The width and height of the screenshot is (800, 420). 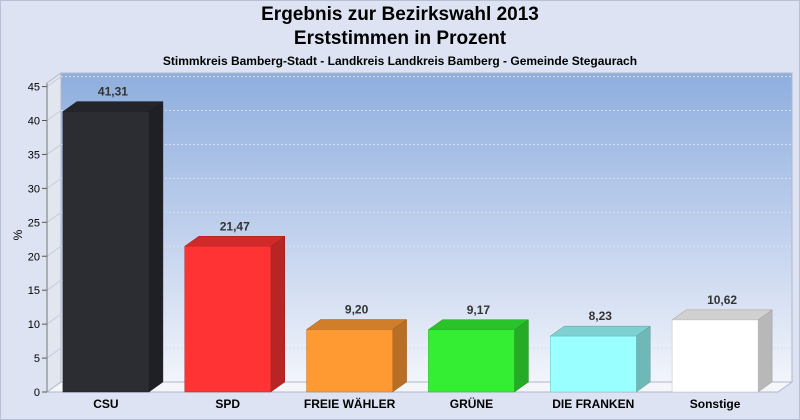 What do you see at coordinates (34, 257) in the screenshot?
I see `y-tick-label: 20` at bounding box center [34, 257].